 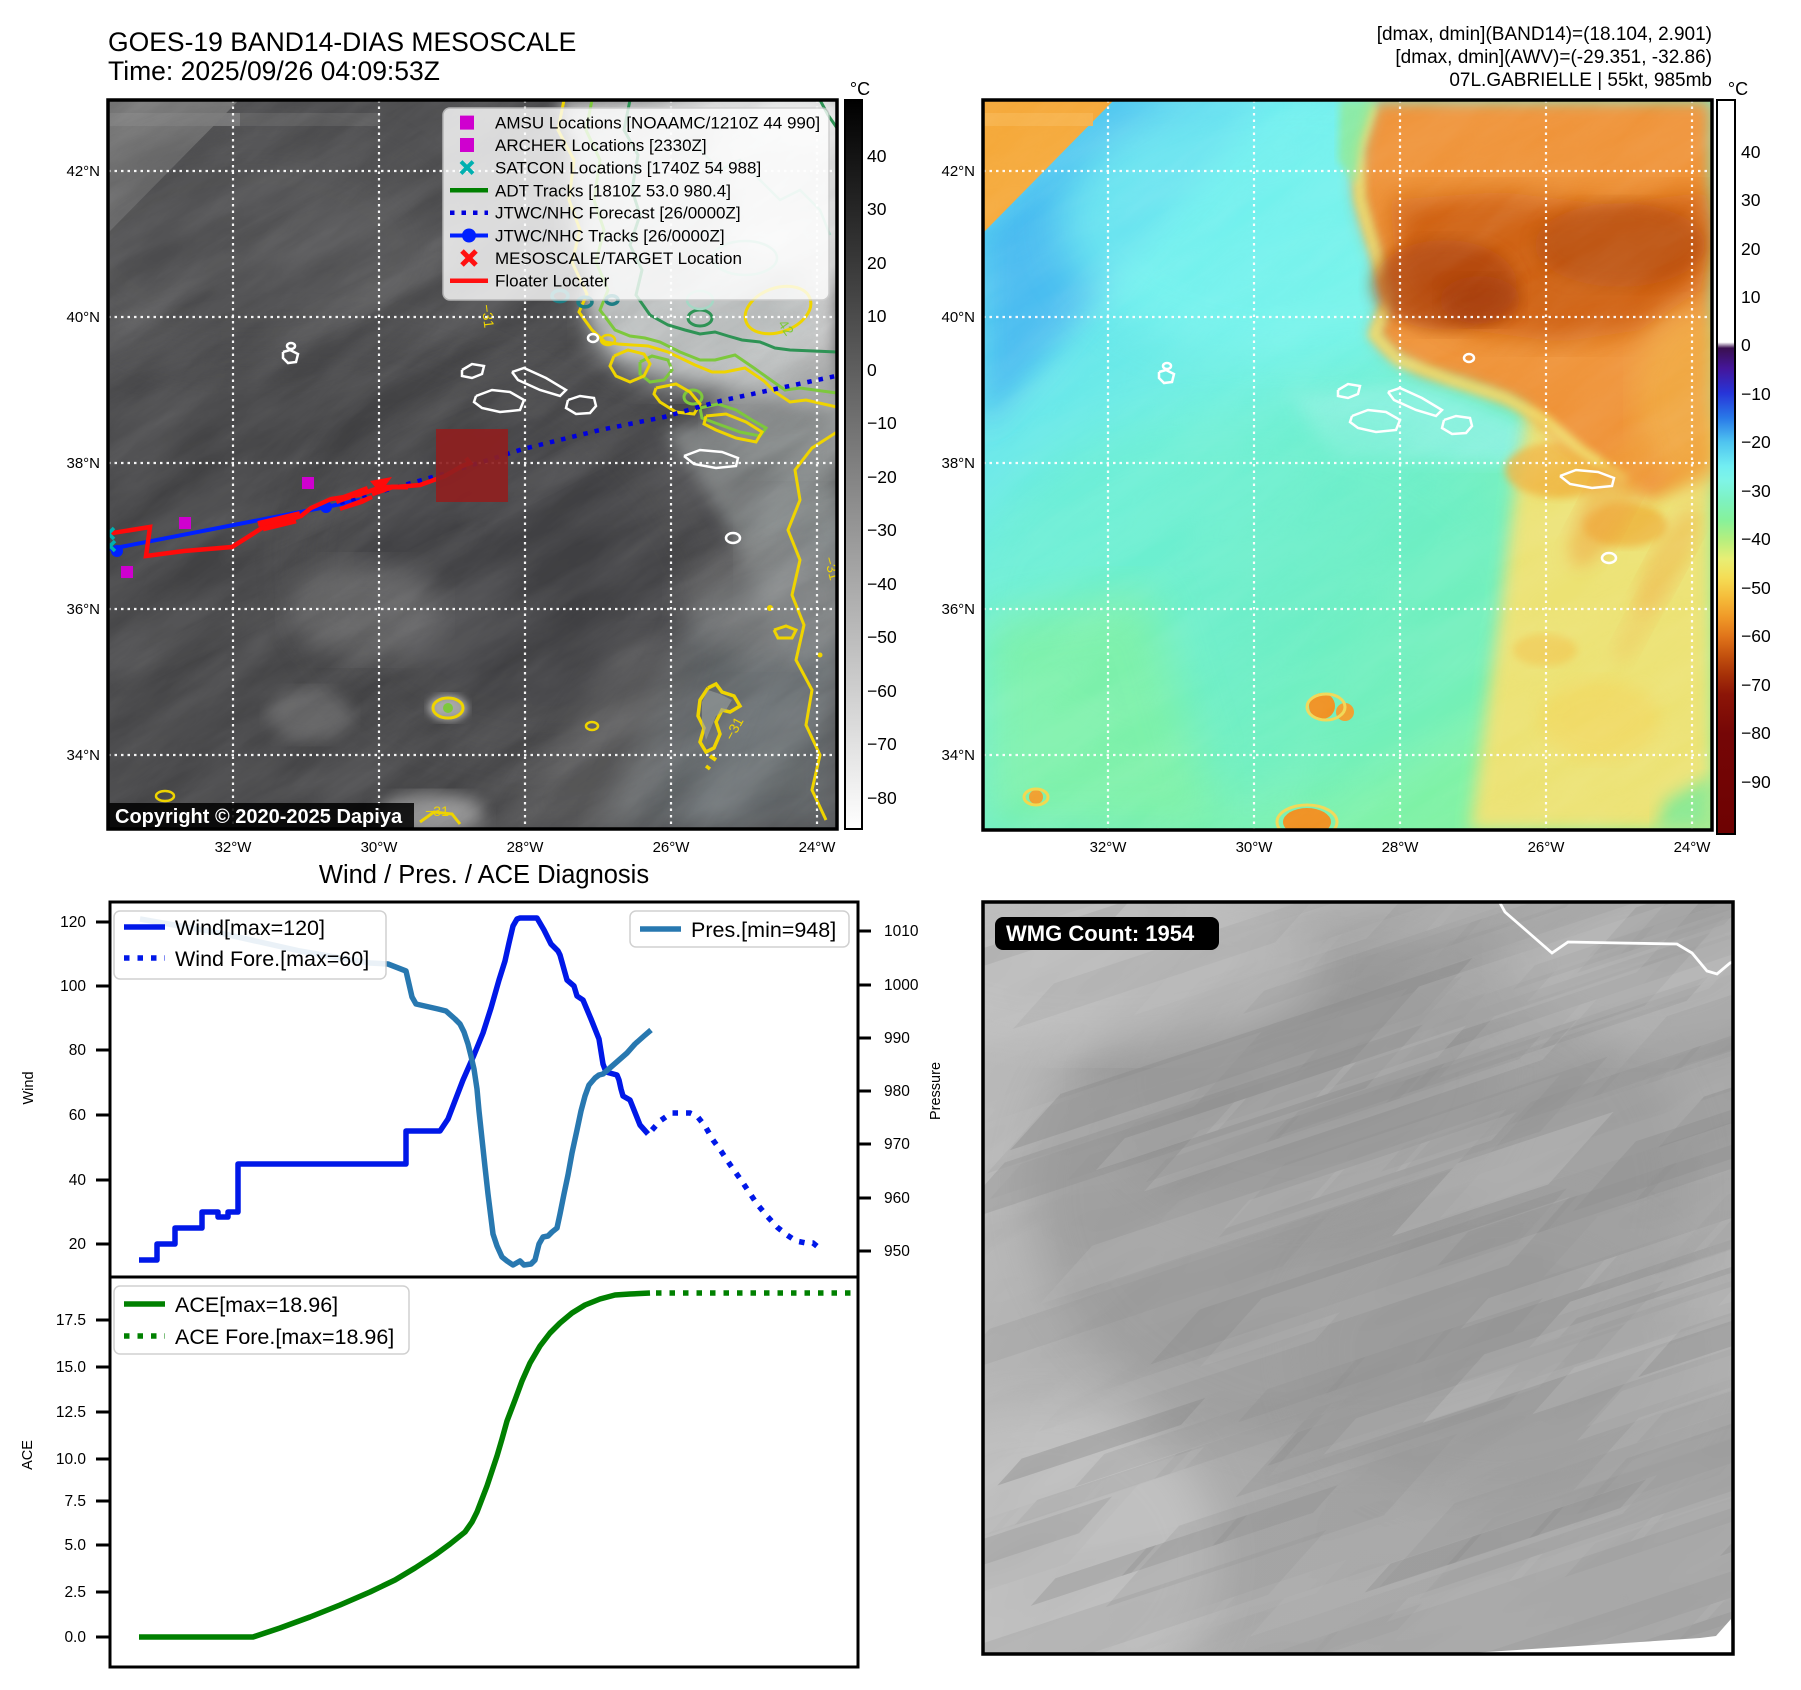 I want to click on svg-text: JTWC/NHC Forecast [26/0000Z], so click(x=618, y=213).